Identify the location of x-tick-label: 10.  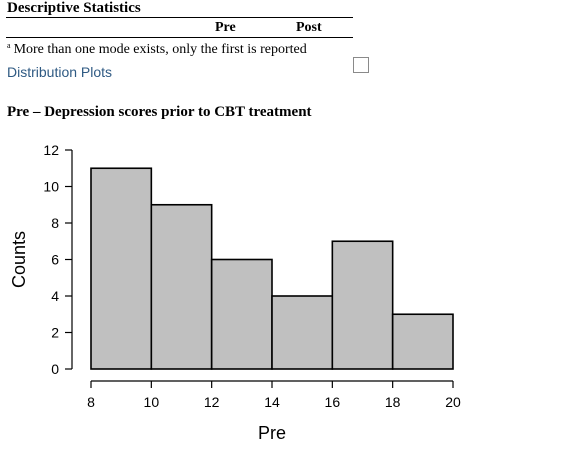
(152, 402).